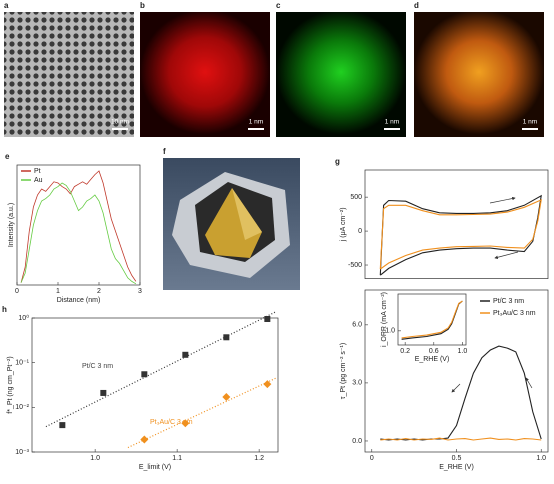 This screenshot has height=484, width=554. I want to click on x-tick-label: 2, so click(99, 291).